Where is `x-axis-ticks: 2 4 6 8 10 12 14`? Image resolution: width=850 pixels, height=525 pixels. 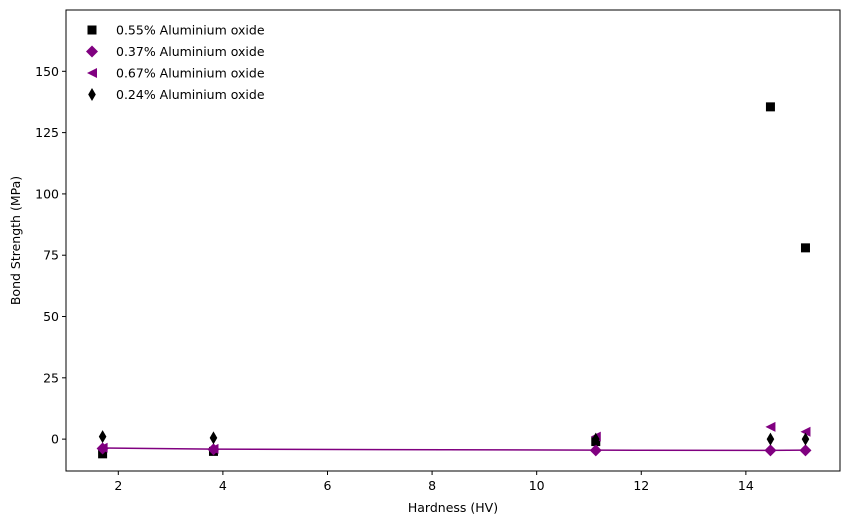
x-axis-ticks: 2 4 6 8 10 12 14 is located at coordinates (434, 482).